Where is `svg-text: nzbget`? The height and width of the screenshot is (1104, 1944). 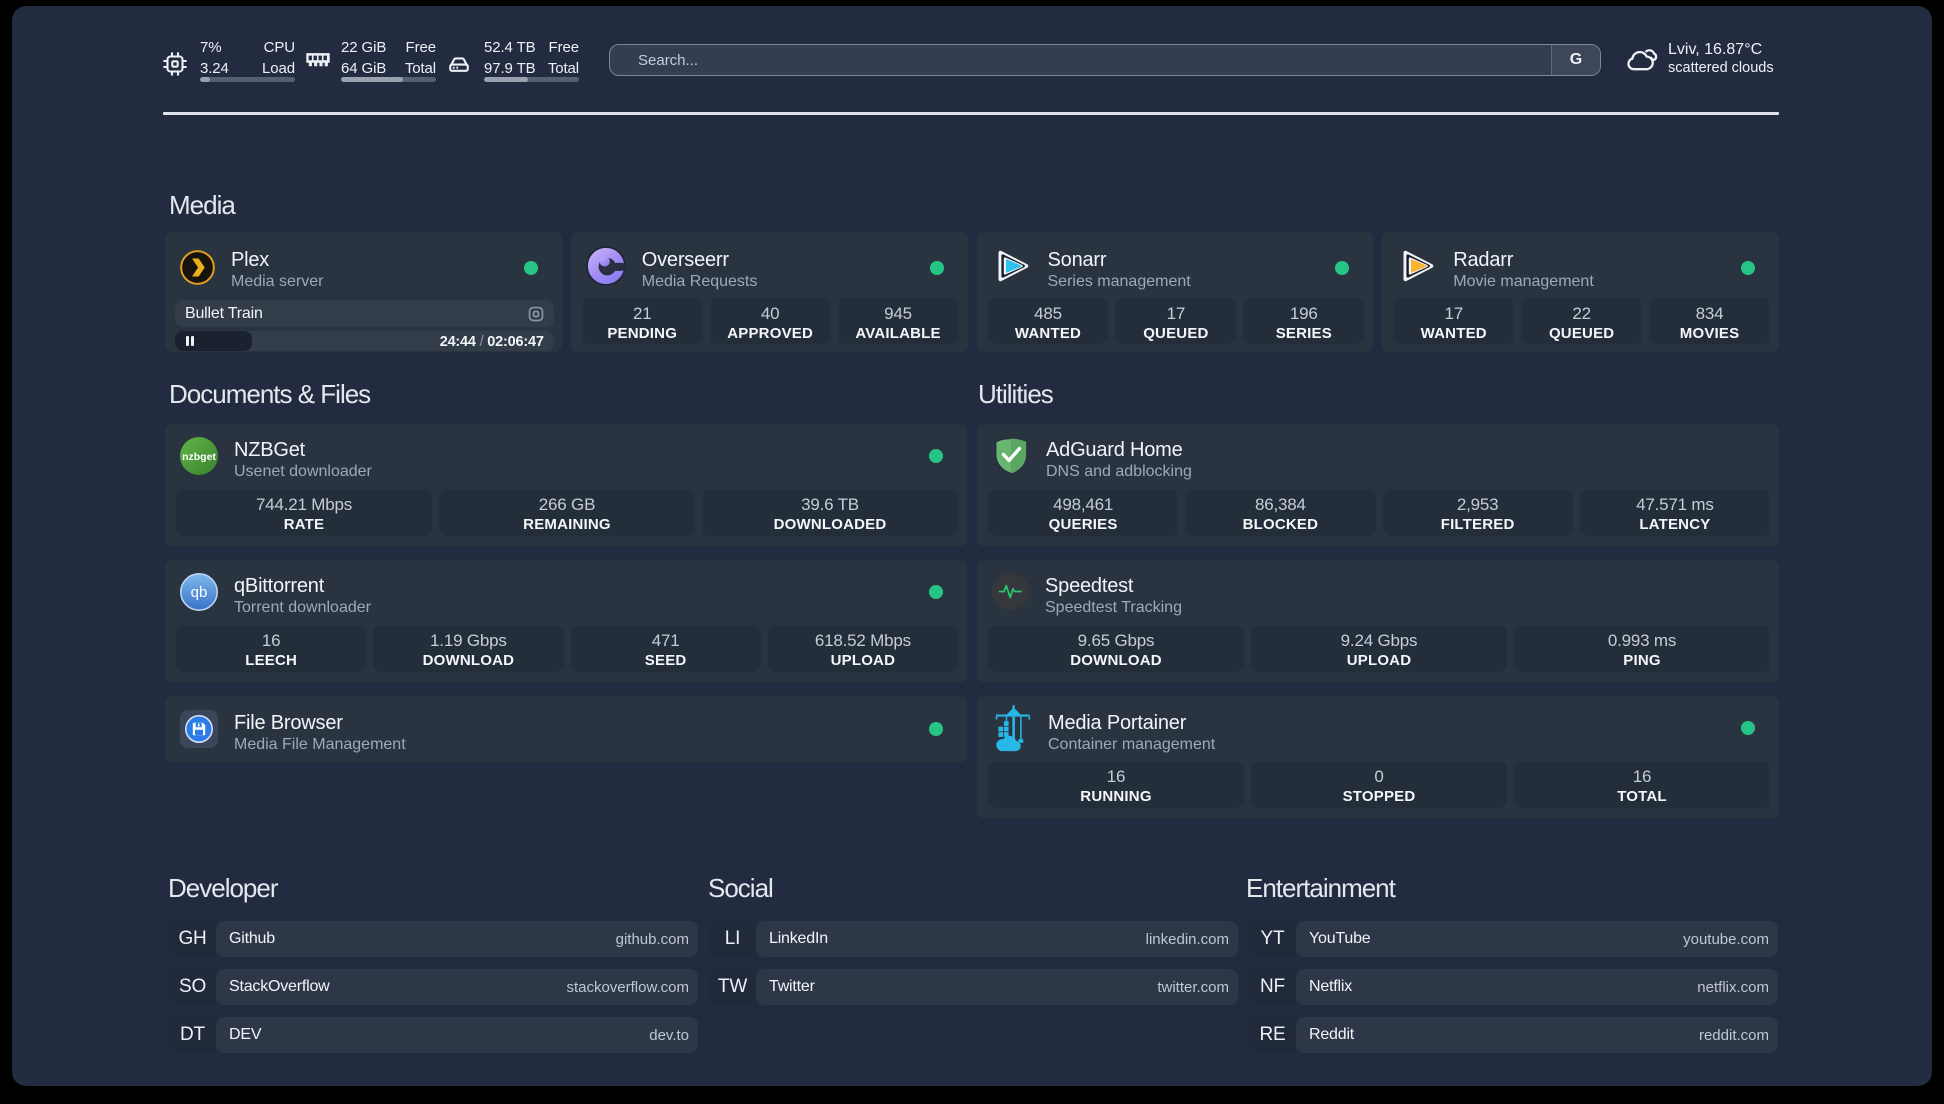
svg-text: nzbget is located at coordinates (199, 457).